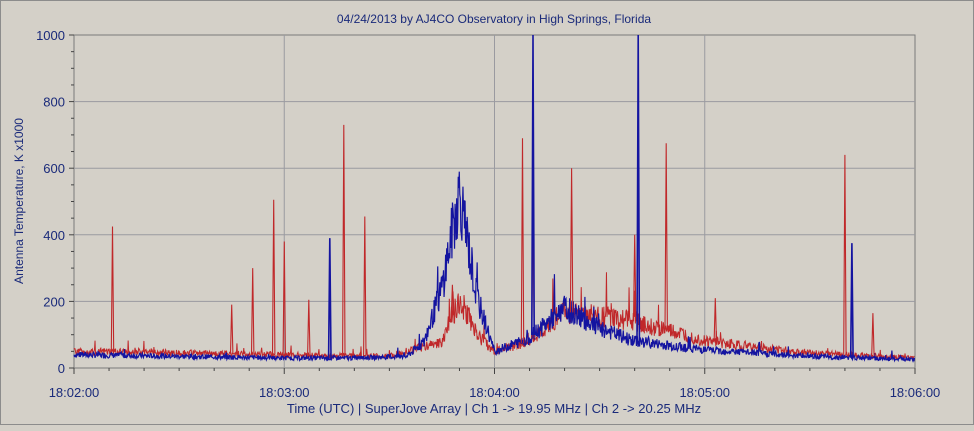 The height and width of the screenshot is (431, 974). What do you see at coordinates (54, 102) in the screenshot?
I see `y-tick-label: 800` at bounding box center [54, 102].